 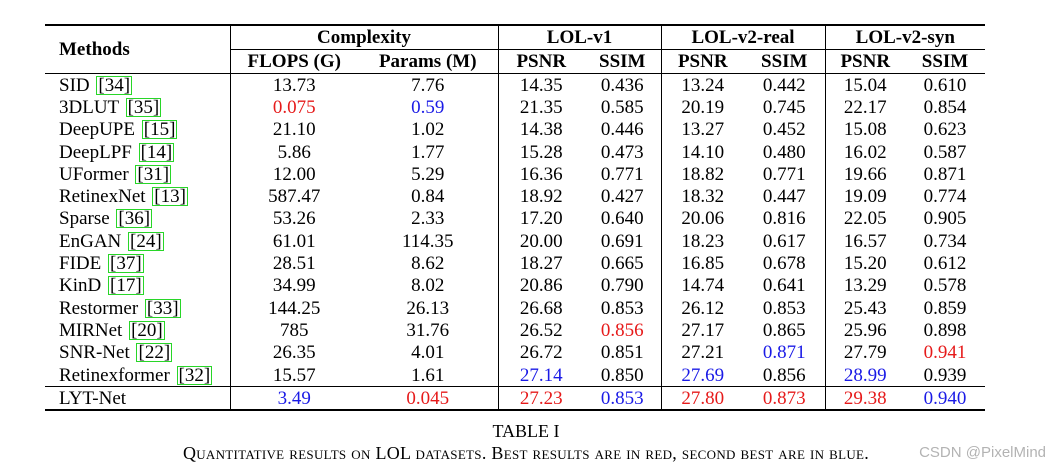 I want to click on value-cell: 0.585, so click(x=623, y=107).